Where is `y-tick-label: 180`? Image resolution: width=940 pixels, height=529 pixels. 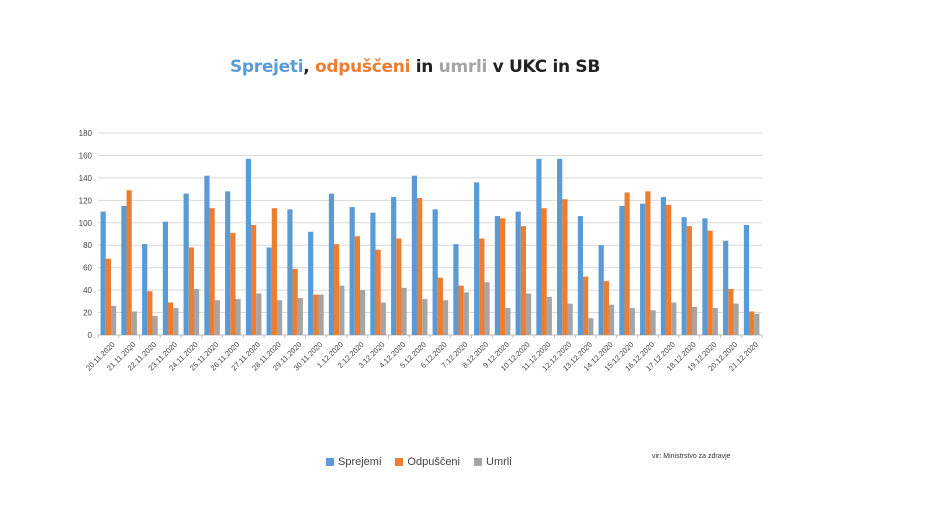 y-tick-label: 180 is located at coordinates (86, 133).